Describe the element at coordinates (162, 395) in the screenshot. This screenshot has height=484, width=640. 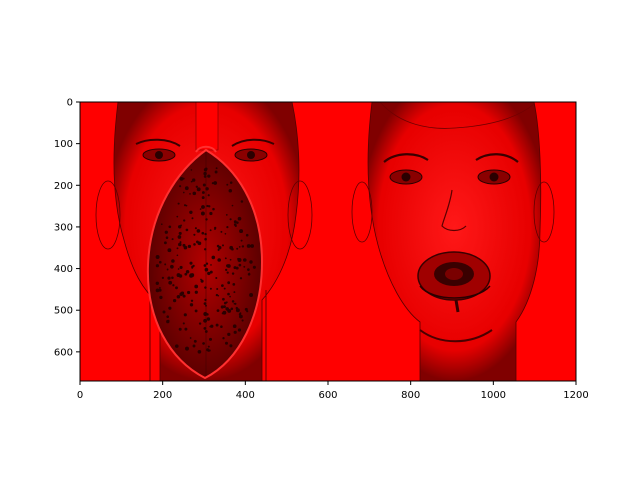
I see `x-tick-label: 200` at that location.